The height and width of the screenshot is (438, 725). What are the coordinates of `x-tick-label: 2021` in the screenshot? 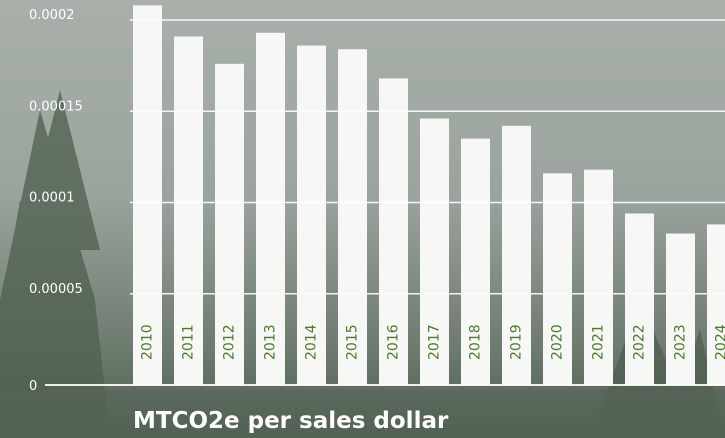 It's located at (599, 342).